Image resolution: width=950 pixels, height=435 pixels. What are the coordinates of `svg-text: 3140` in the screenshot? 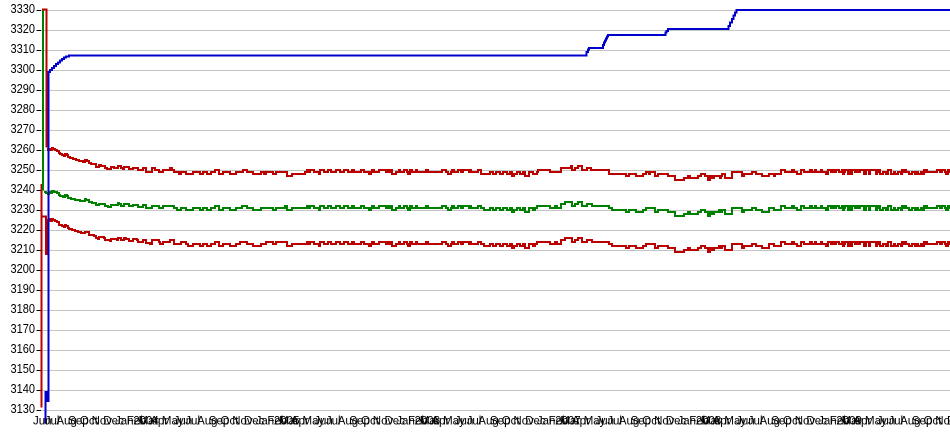 It's located at (23, 388).